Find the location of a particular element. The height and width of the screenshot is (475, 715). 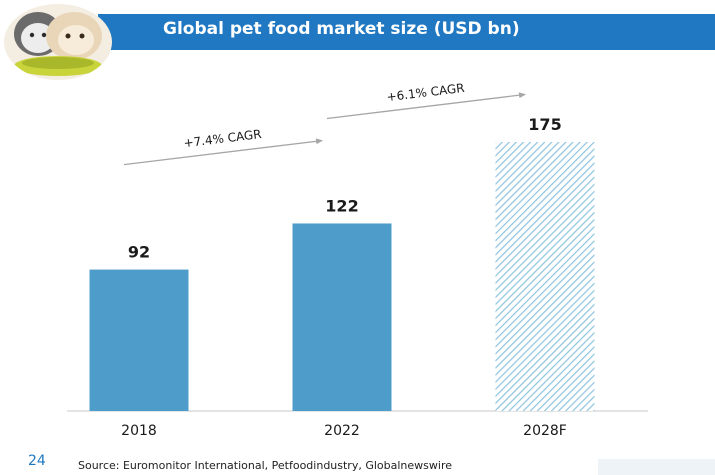

bar-2018 is located at coordinates (139, 340).